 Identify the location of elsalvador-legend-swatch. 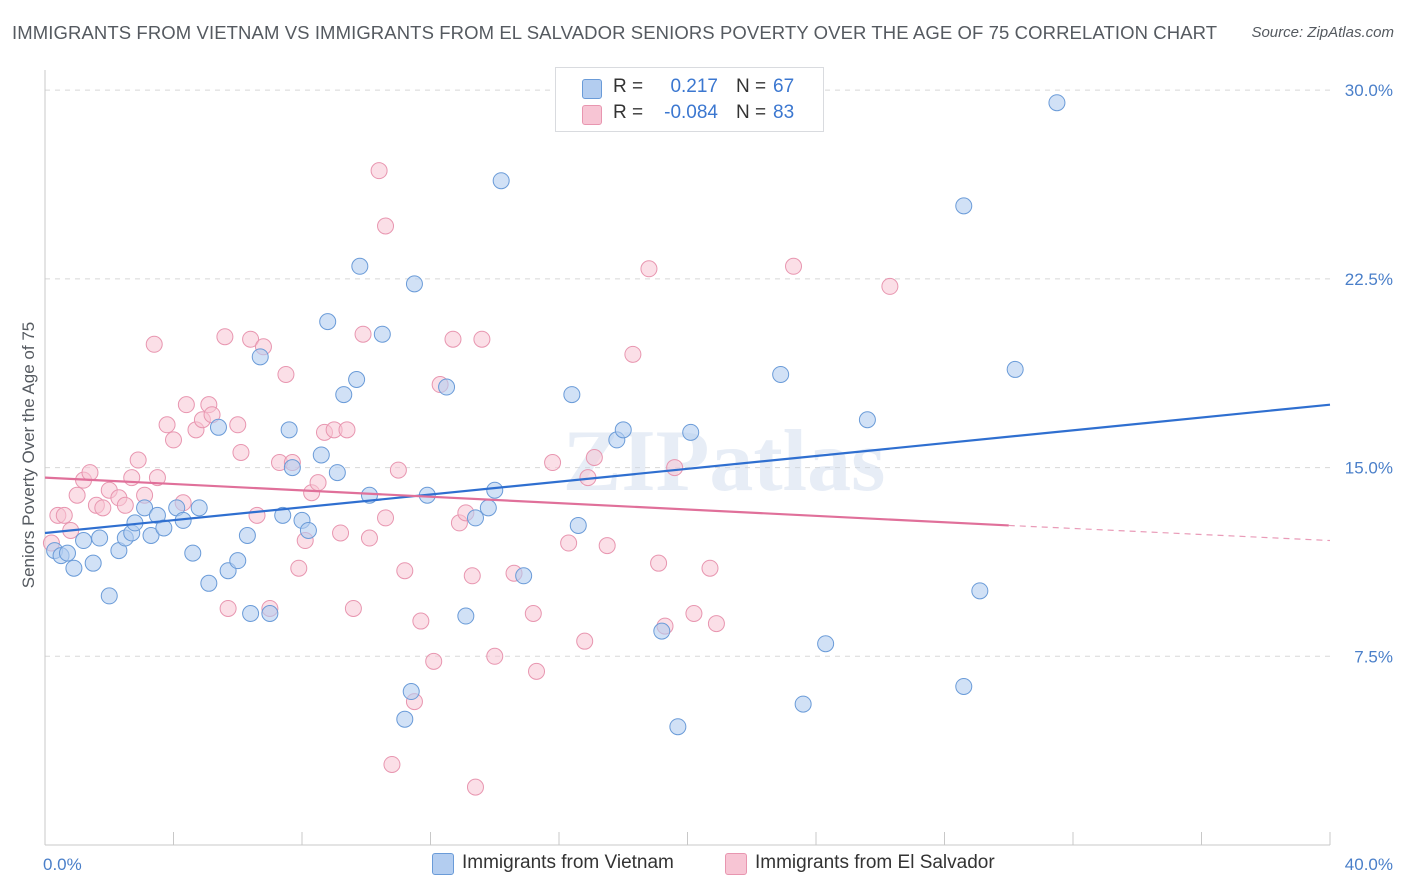
(736, 864).